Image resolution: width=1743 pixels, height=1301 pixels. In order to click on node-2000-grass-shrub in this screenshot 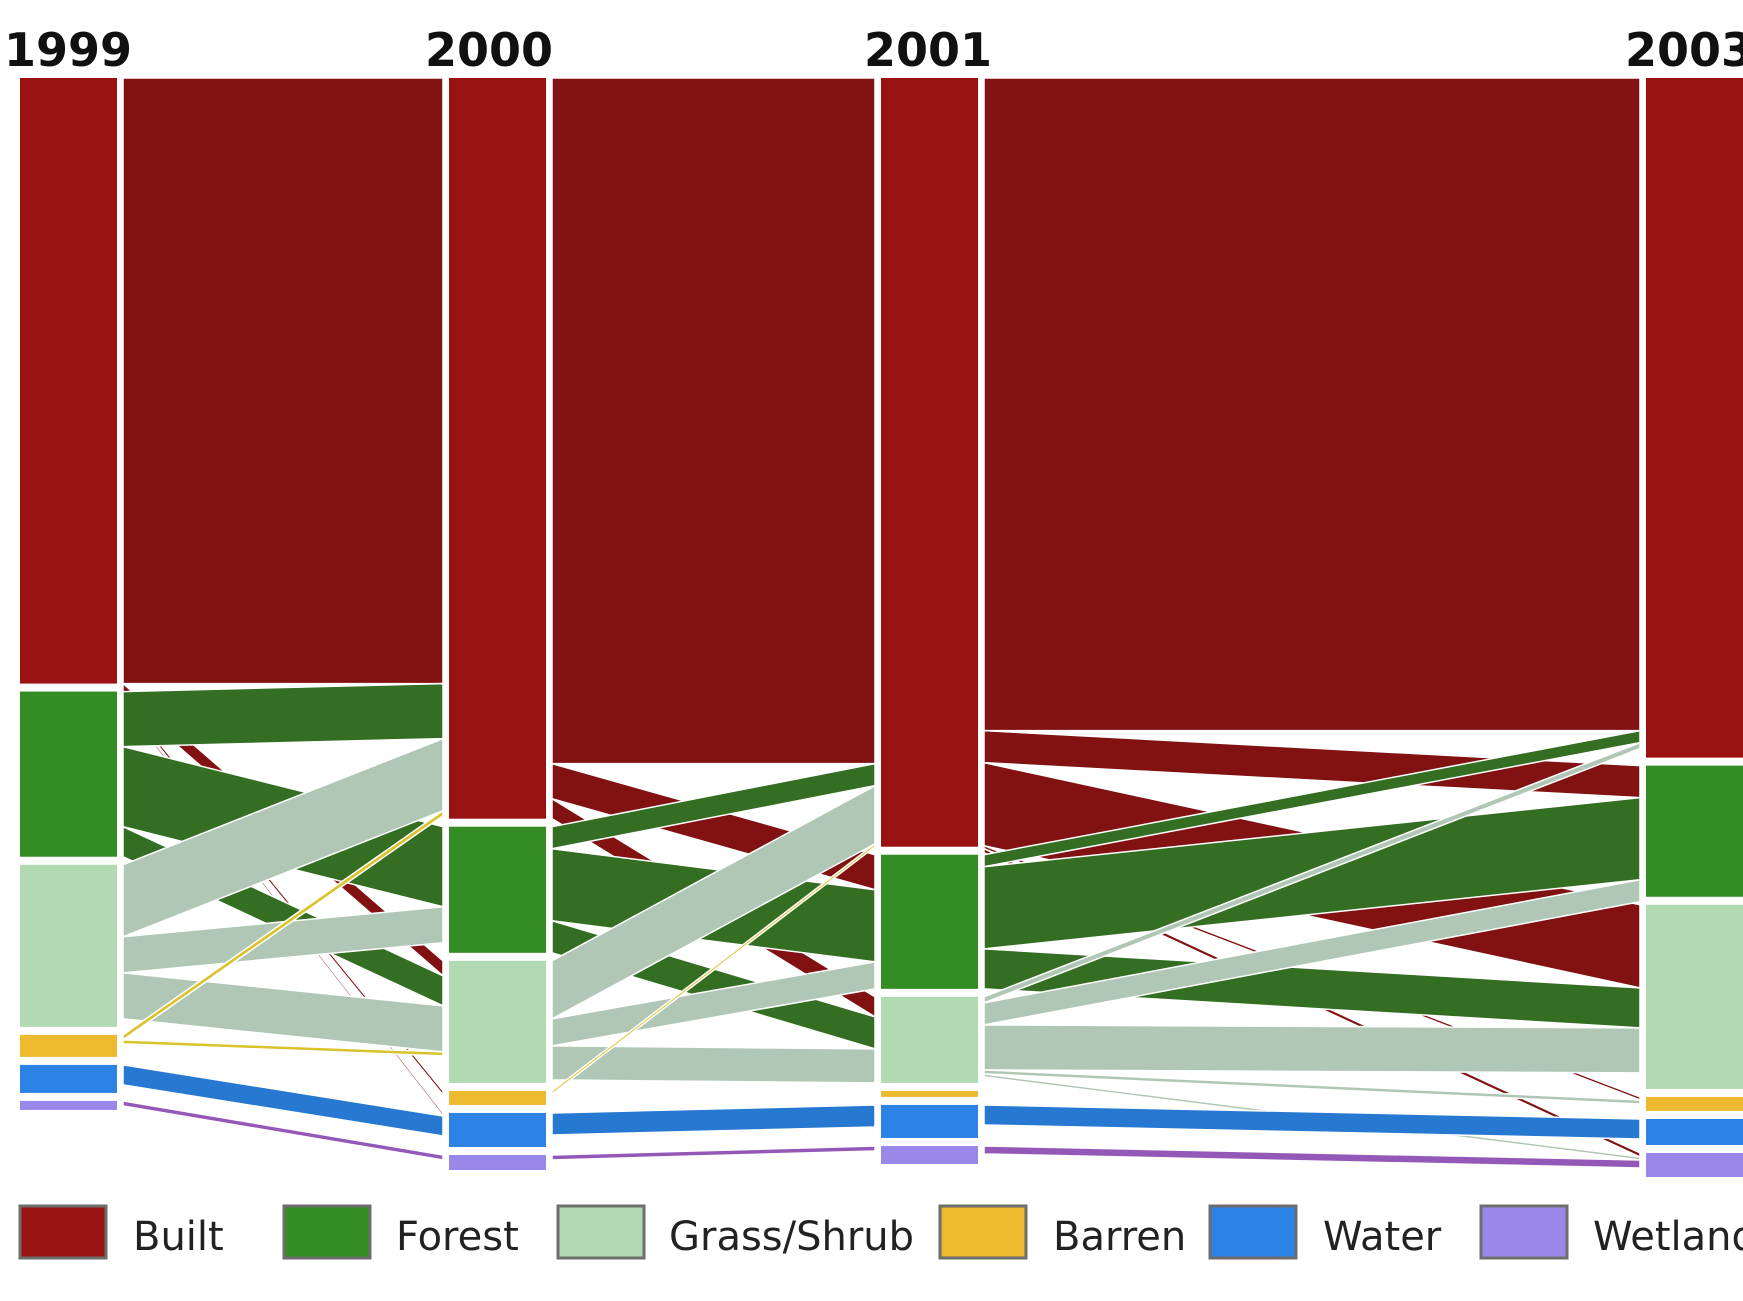, I will do `click(497, 1021)`.